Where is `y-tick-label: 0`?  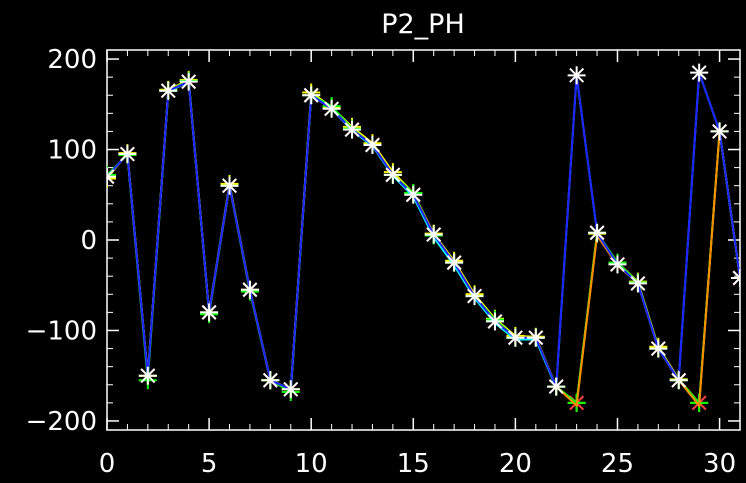
y-tick-label: 0 is located at coordinates (88, 241).